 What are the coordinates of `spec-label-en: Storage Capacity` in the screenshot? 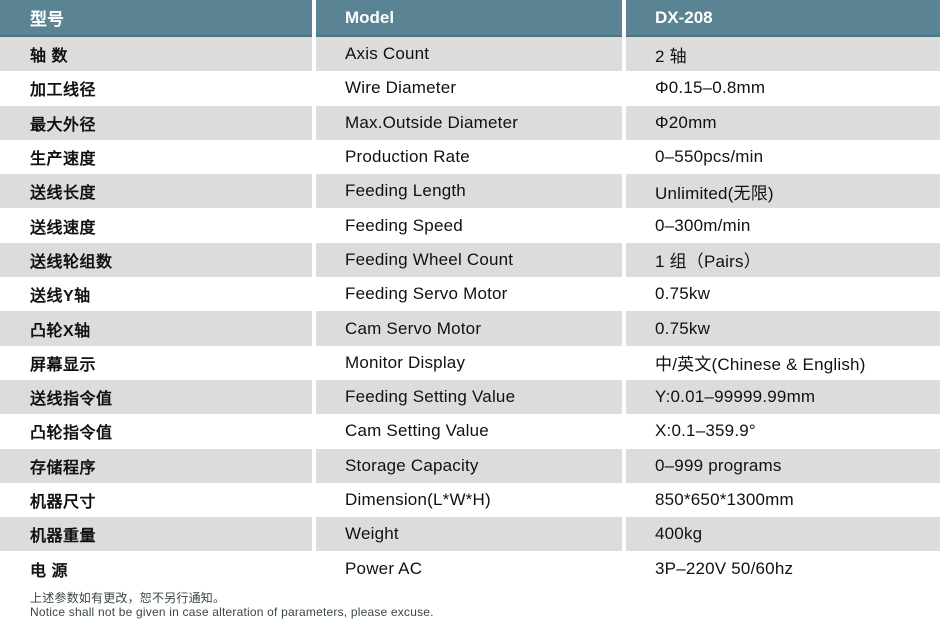 It's located at (469, 465).